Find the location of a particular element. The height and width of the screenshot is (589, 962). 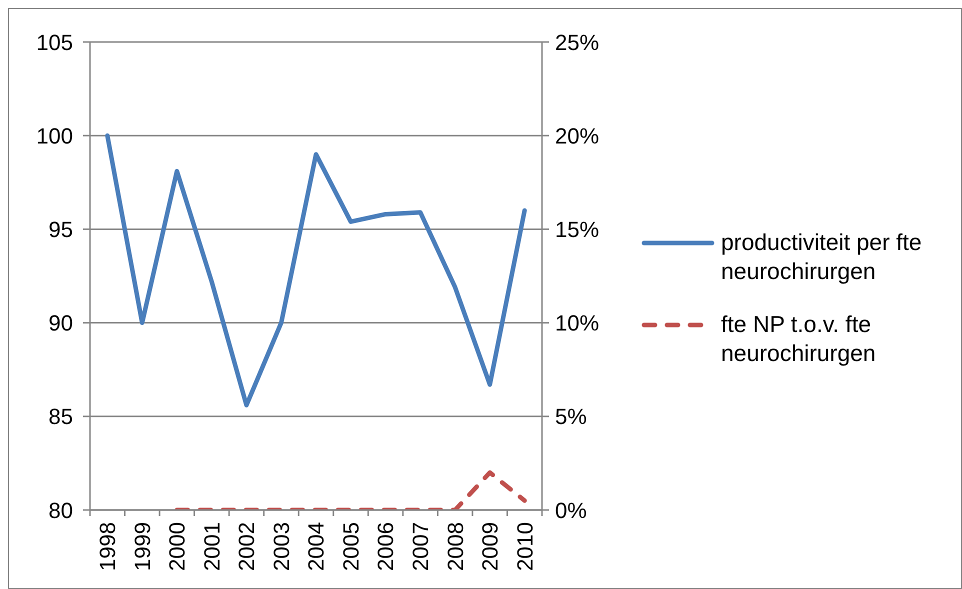

y2-tick-label: 25% is located at coordinates (577, 42).